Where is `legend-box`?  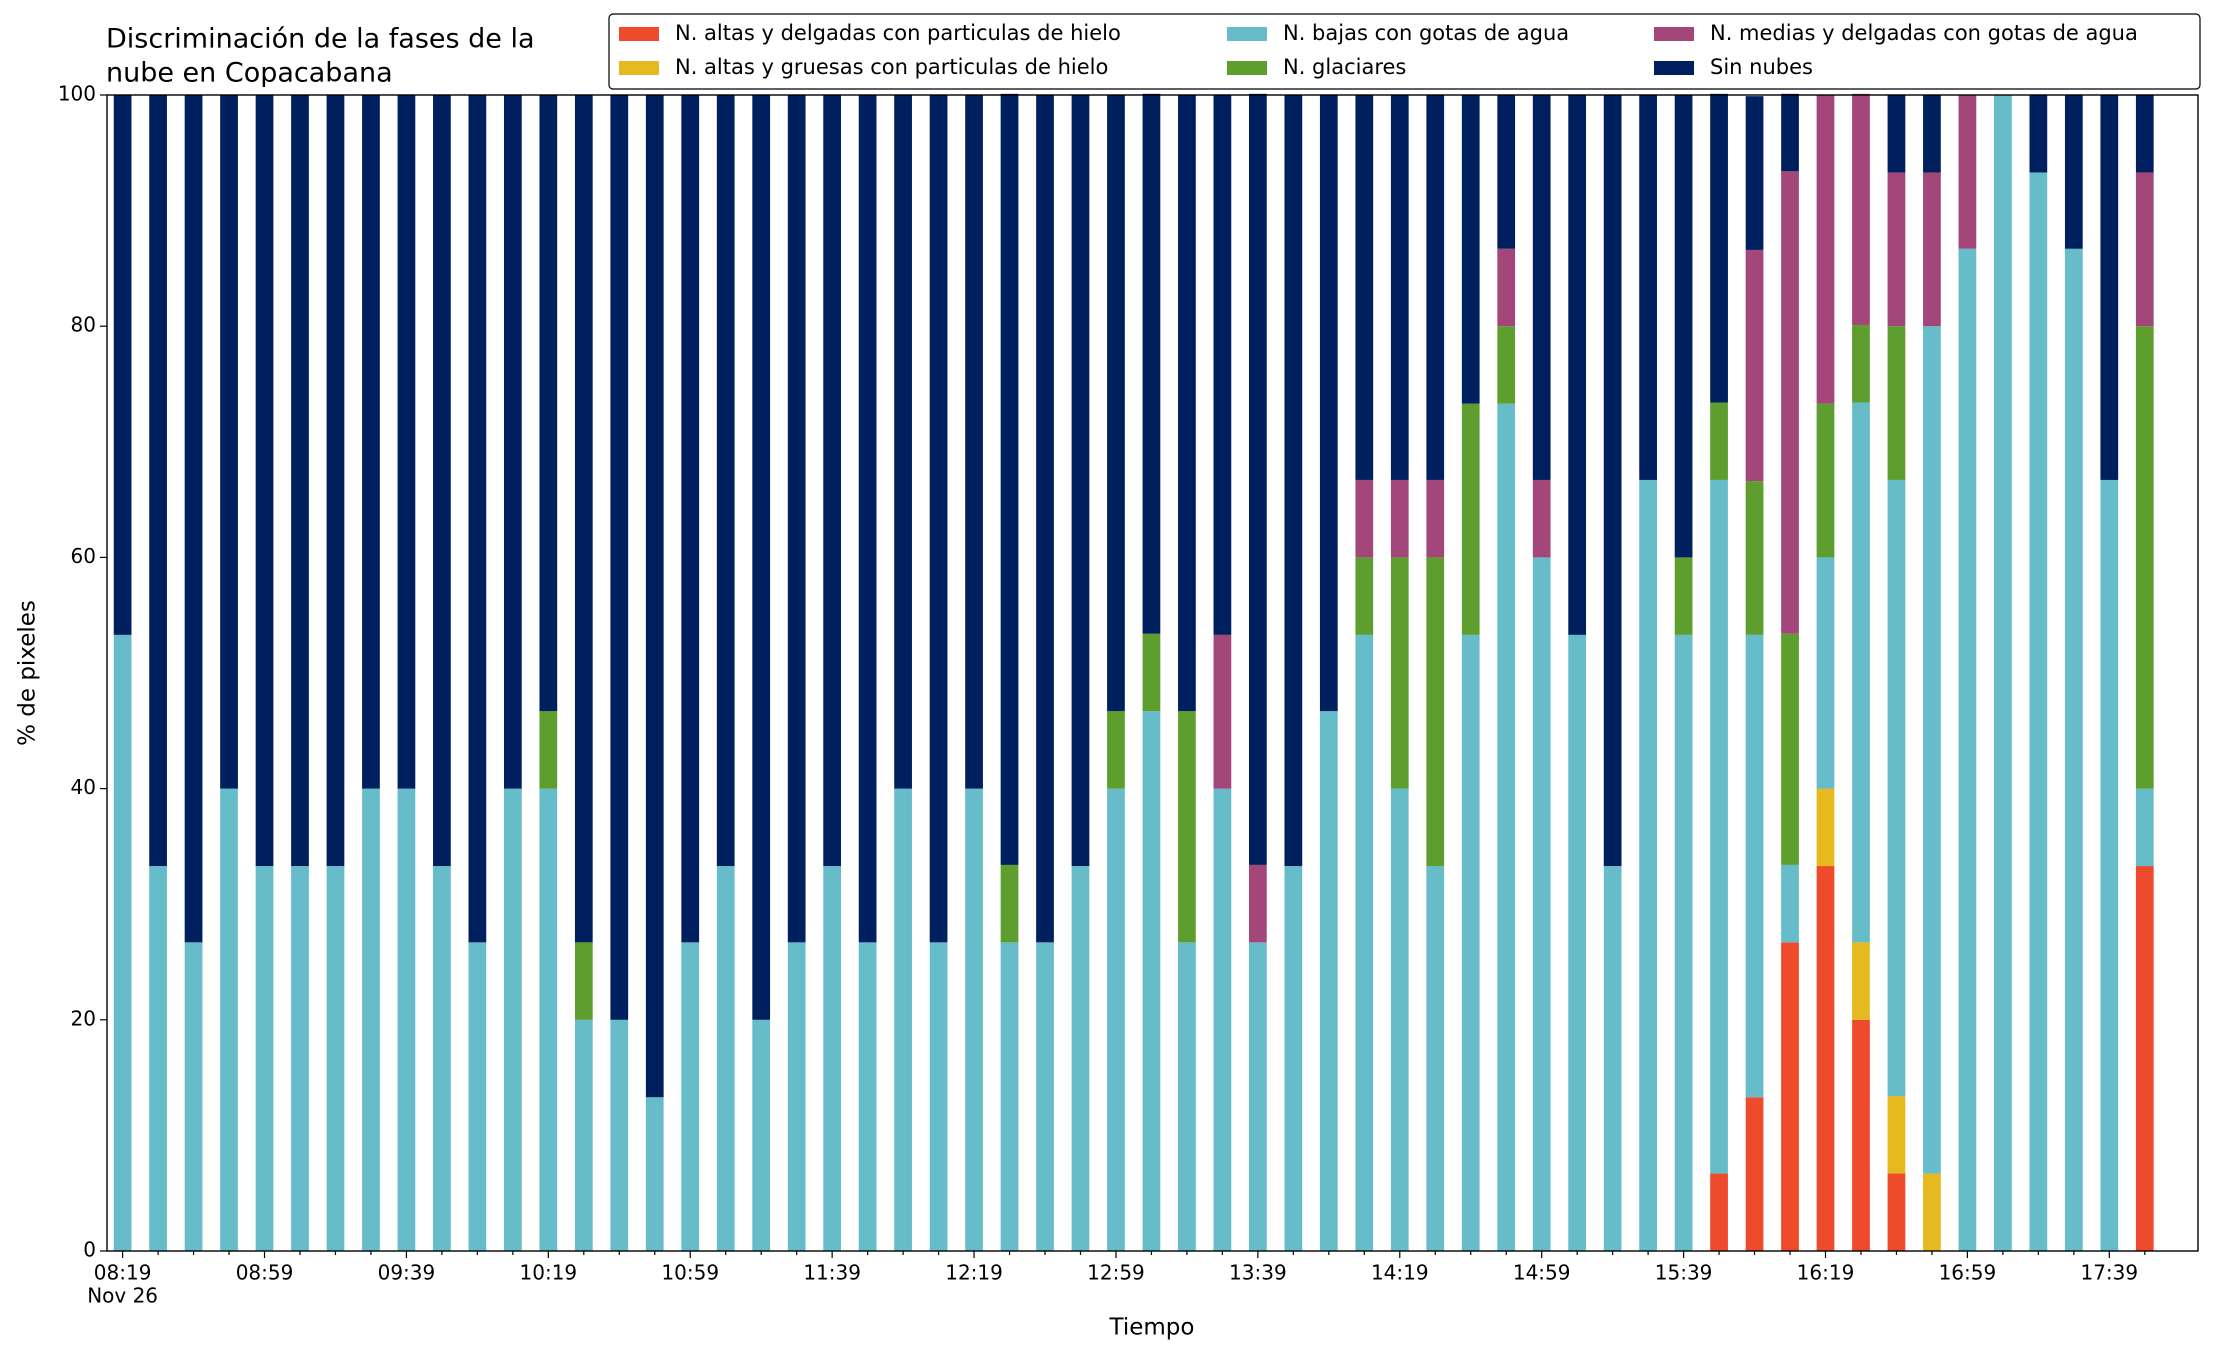
legend-box is located at coordinates (1404, 51).